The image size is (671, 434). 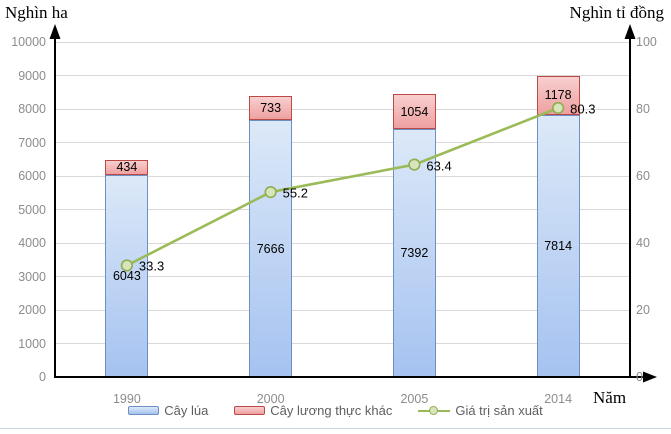 I want to click on bar-value-label-cay-lua: 7666, so click(x=270, y=248).